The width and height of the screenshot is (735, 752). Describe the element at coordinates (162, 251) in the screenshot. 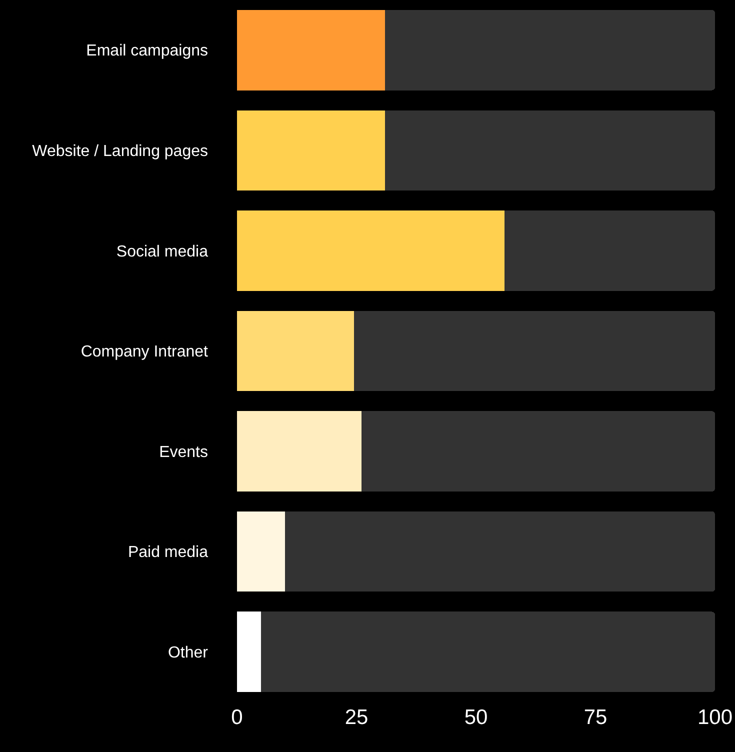

I see `y-tick-label: Social media` at that location.